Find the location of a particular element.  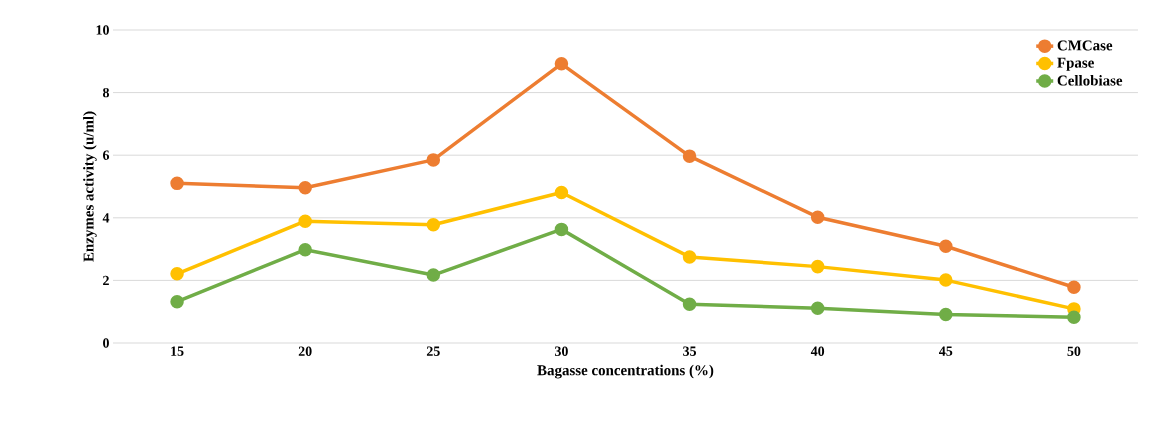

y-tick-label: 8 is located at coordinates (106, 92).